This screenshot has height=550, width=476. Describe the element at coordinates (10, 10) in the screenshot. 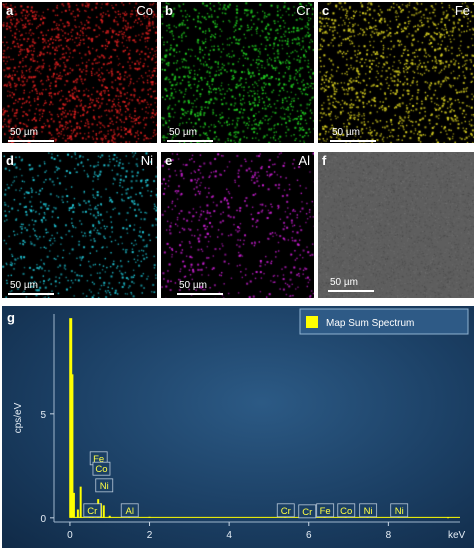

I see `panel-letter: a` at that location.